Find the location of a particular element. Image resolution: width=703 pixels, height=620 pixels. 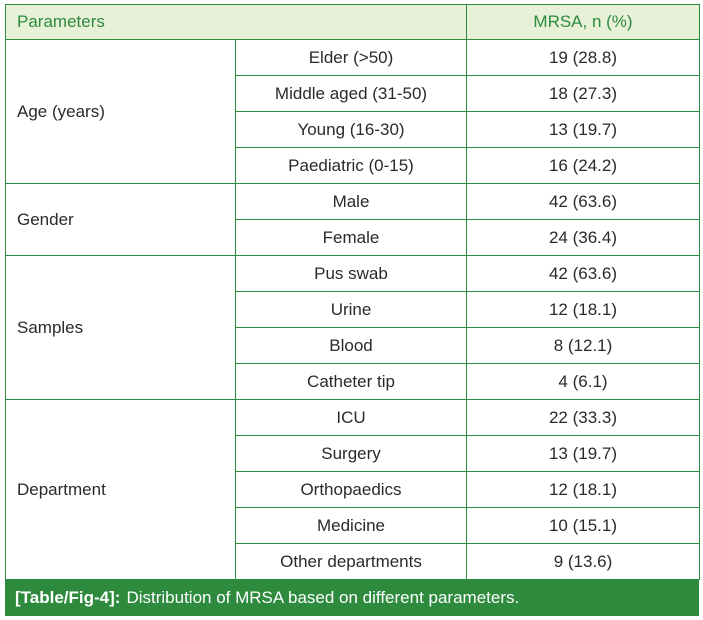

mrsa-value-cell: 4 (6.1) is located at coordinates (583, 381).